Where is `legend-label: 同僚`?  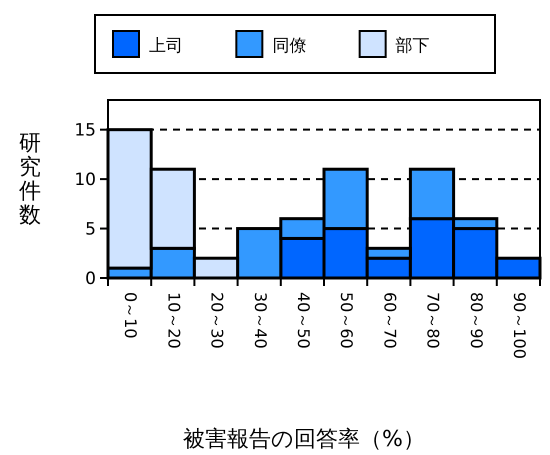 legend-label: 同僚 is located at coordinates (289, 46).